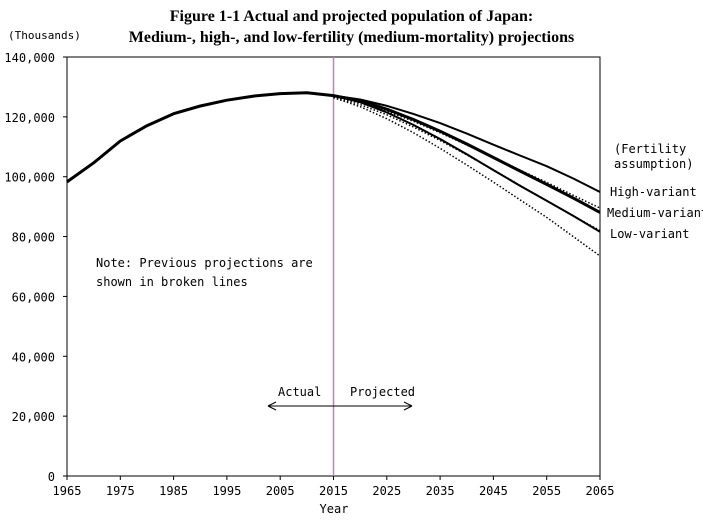 The image size is (703, 521). What do you see at coordinates (44, 35) in the screenshot?
I see `y-axis-label: (Thousands)` at bounding box center [44, 35].